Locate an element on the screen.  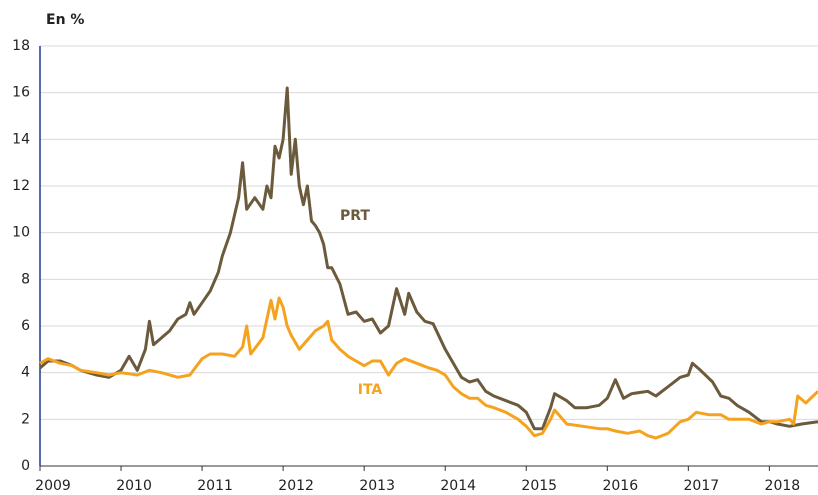
series-label: ITA is located at coordinates (370, 390).